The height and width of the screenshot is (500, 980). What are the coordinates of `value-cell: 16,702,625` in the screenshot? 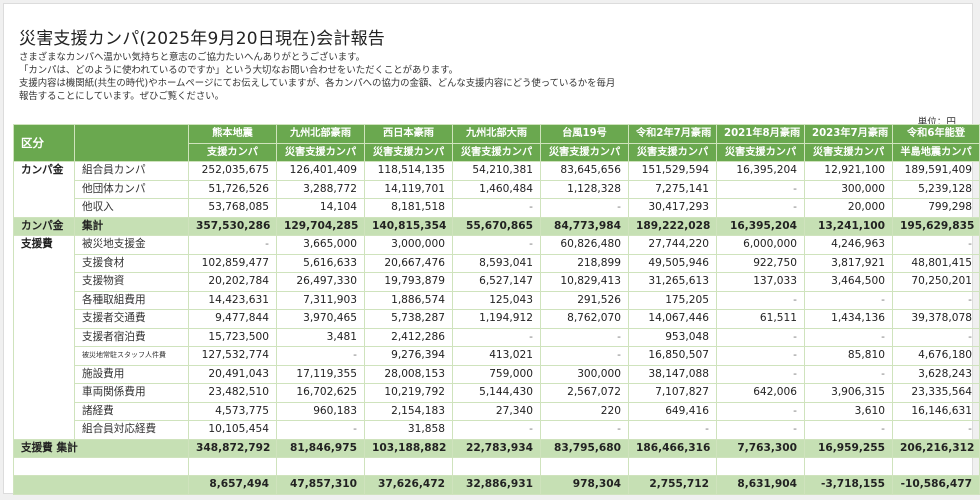 It's located at (320, 393).